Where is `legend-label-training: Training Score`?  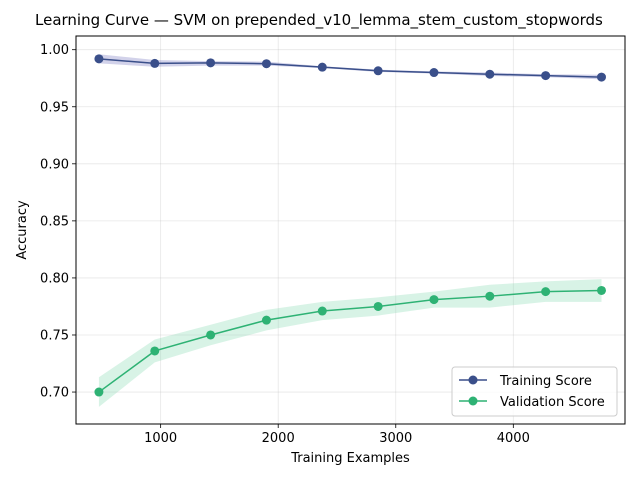
legend-label-training: Training Score is located at coordinates (545, 381).